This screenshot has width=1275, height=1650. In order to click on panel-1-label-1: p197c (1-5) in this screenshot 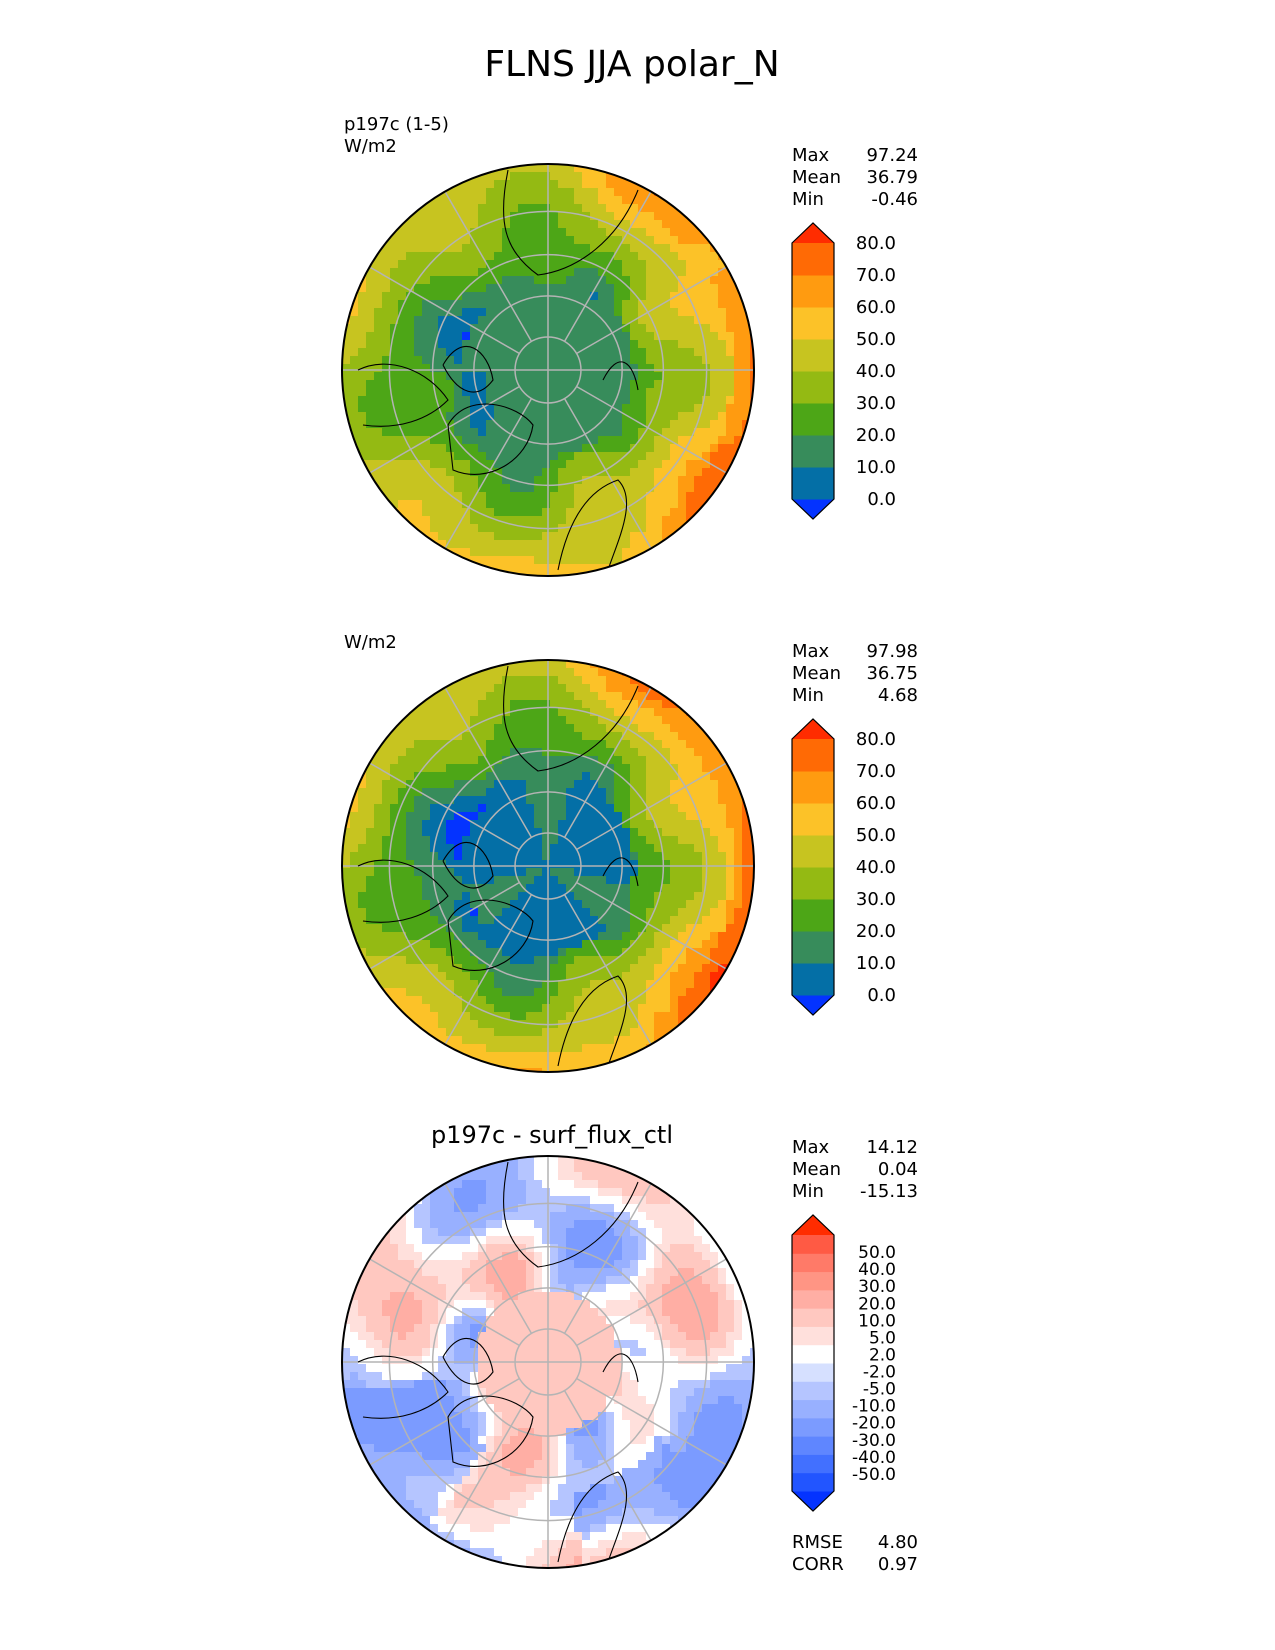, I will do `click(396, 124)`.